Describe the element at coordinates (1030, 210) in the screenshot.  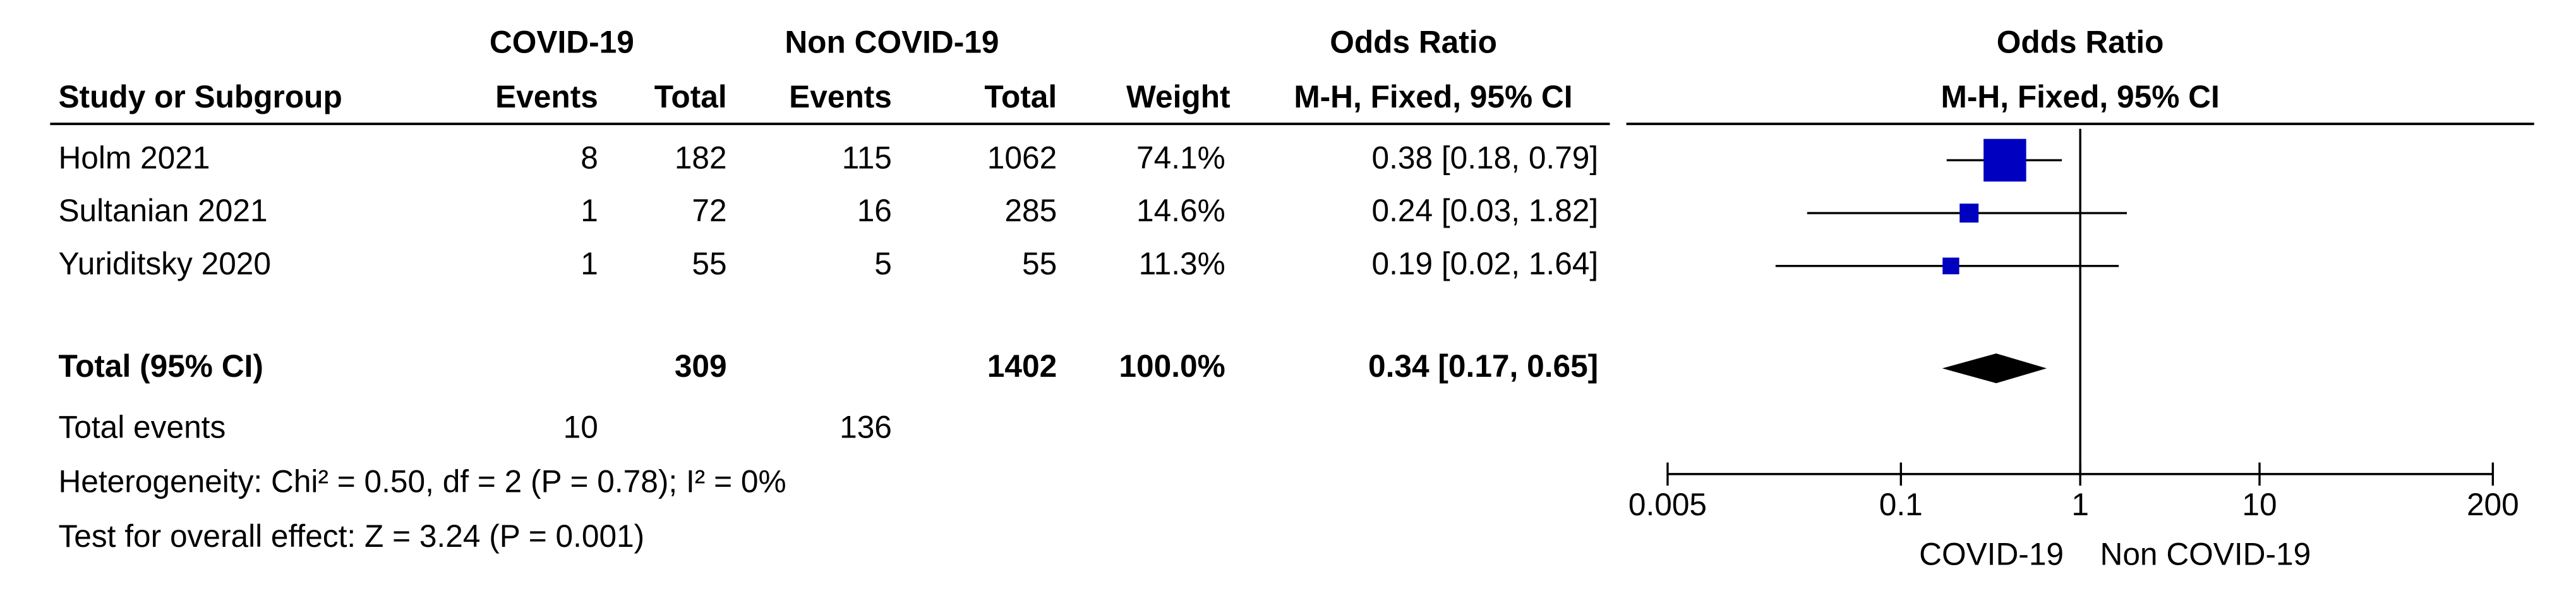
I see `total: 285` at that location.